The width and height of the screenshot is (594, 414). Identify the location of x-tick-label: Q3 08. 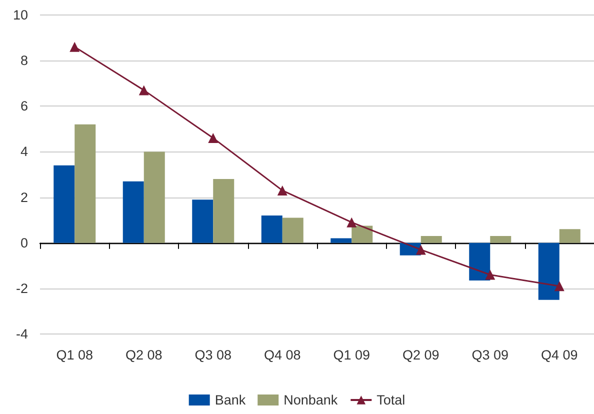
(213, 355).